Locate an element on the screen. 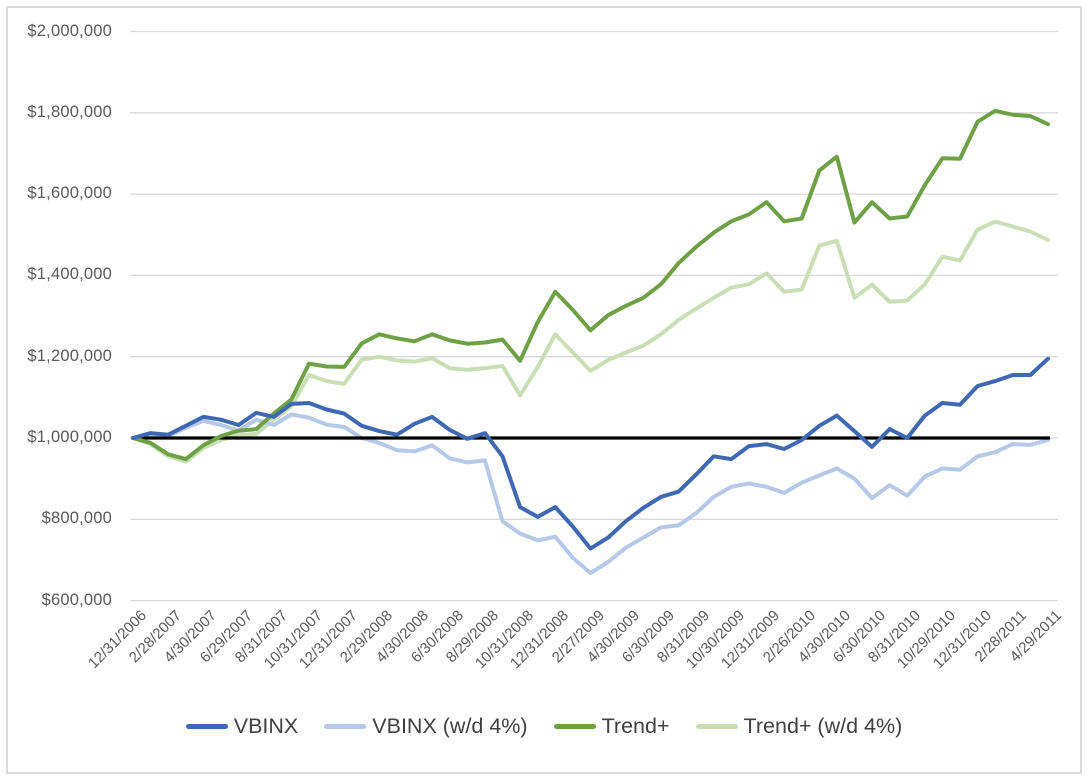 The width and height of the screenshot is (1088, 780). legend-label: VBINX (w/d 4%) is located at coordinates (450, 726).